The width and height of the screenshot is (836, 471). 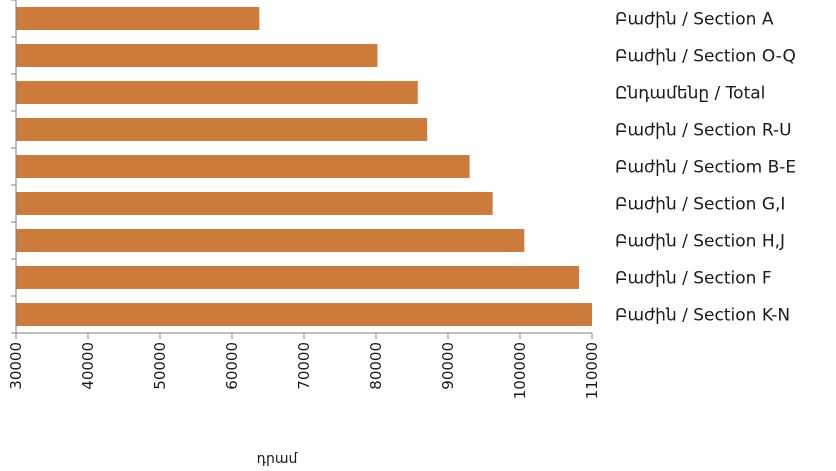 What do you see at coordinates (520, 370) in the screenshot?
I see `x-tick-label: 100000` at bounding box center [520, 370].